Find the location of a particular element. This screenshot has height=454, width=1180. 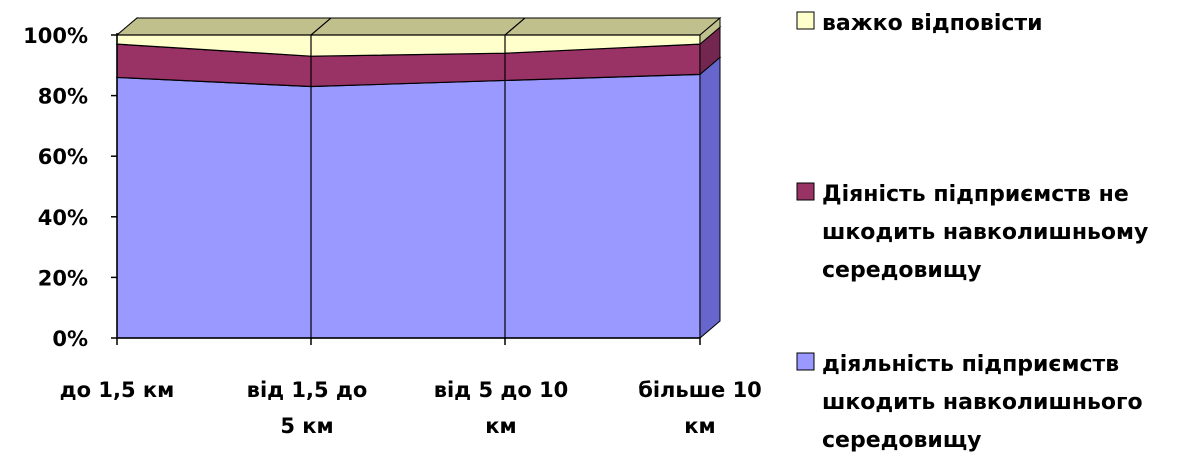

series-0-side-face is located at coordinates (710, 198).